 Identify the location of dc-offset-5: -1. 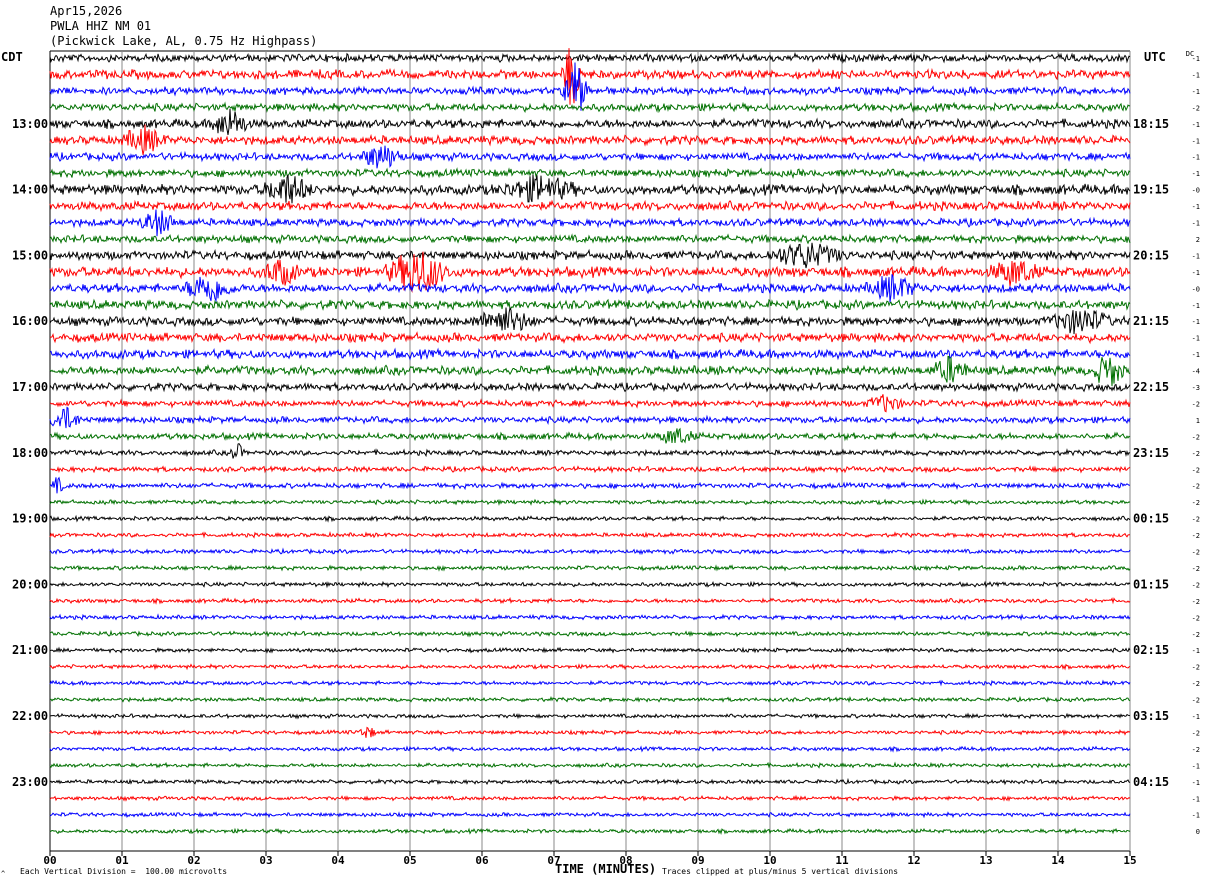
(1196, 141).